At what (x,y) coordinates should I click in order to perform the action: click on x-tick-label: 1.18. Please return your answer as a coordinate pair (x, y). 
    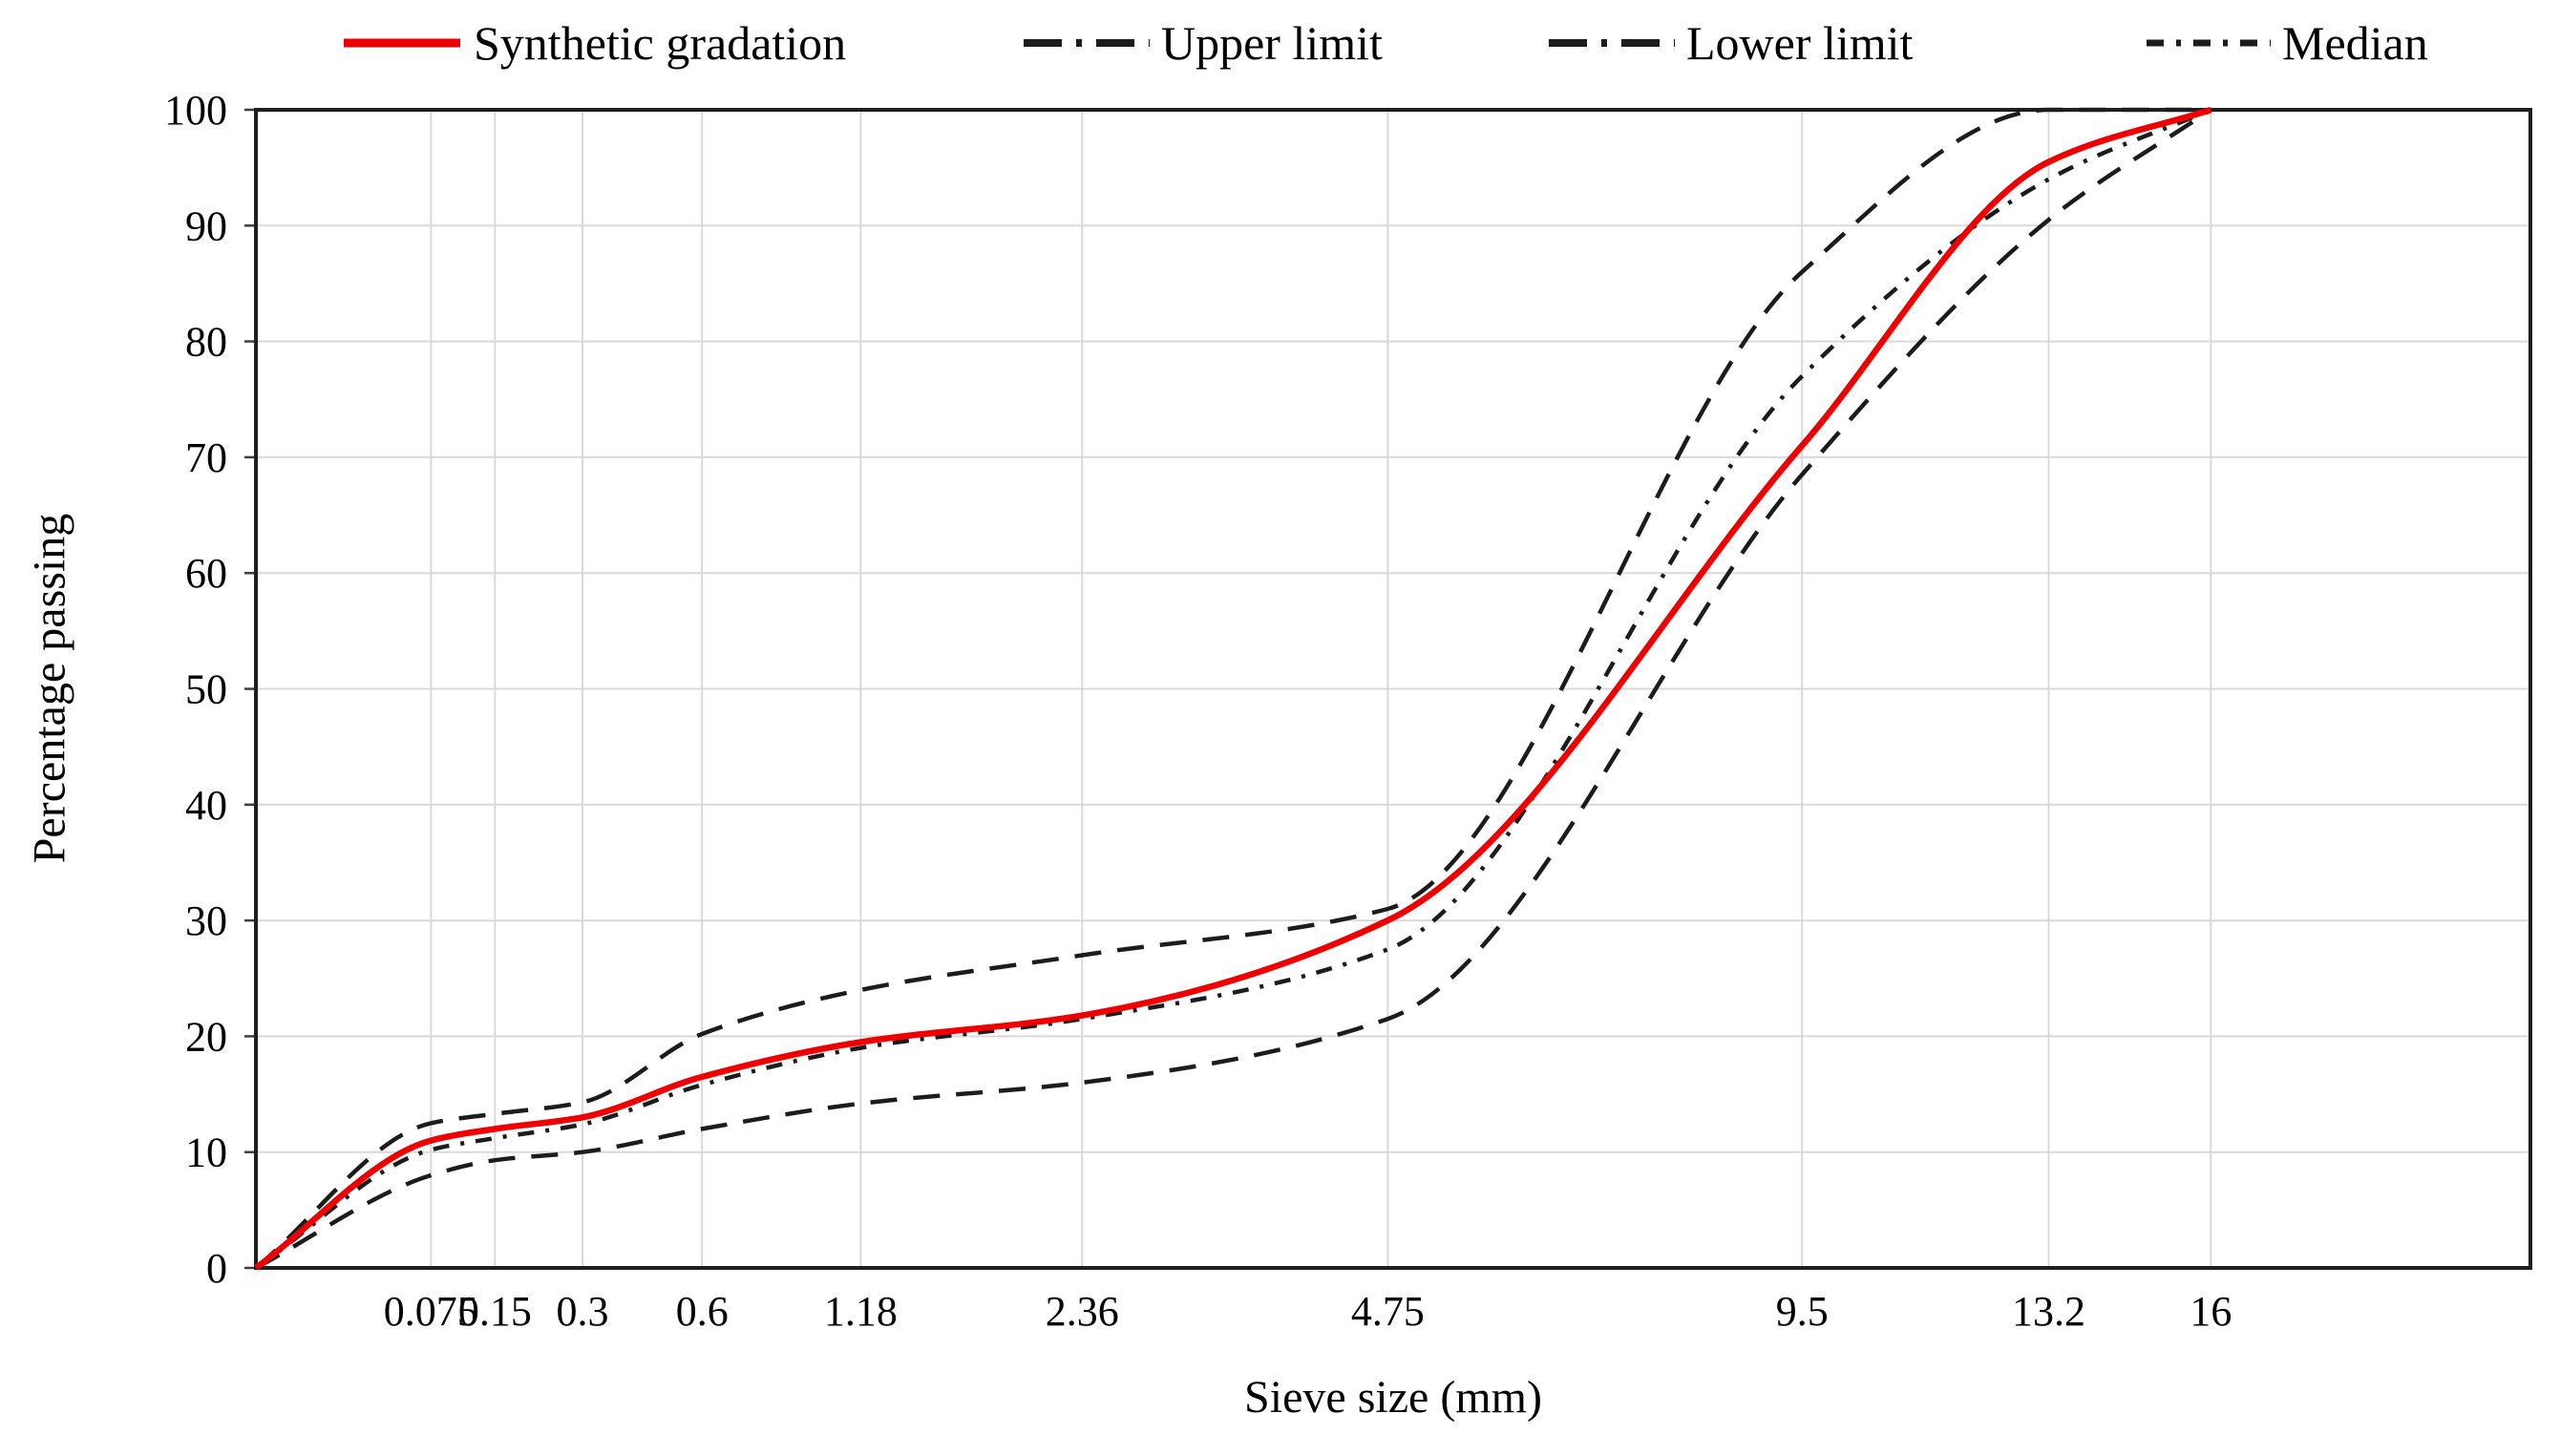
    Looking at the image, I should click on (861, 1311).